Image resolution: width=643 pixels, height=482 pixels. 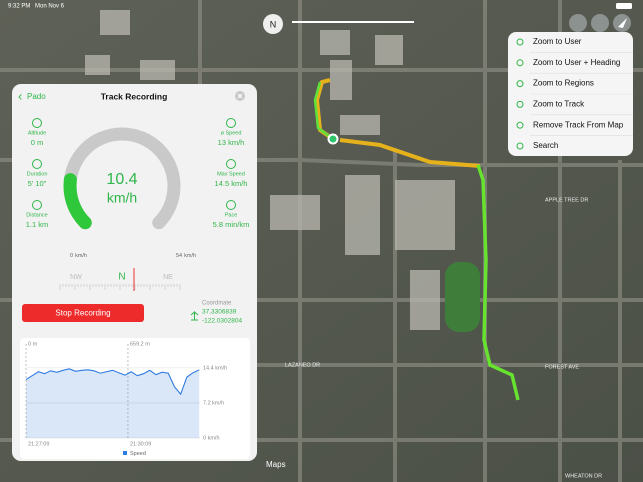 I want to click on compass-label: NW, so click(x=76, y=277).